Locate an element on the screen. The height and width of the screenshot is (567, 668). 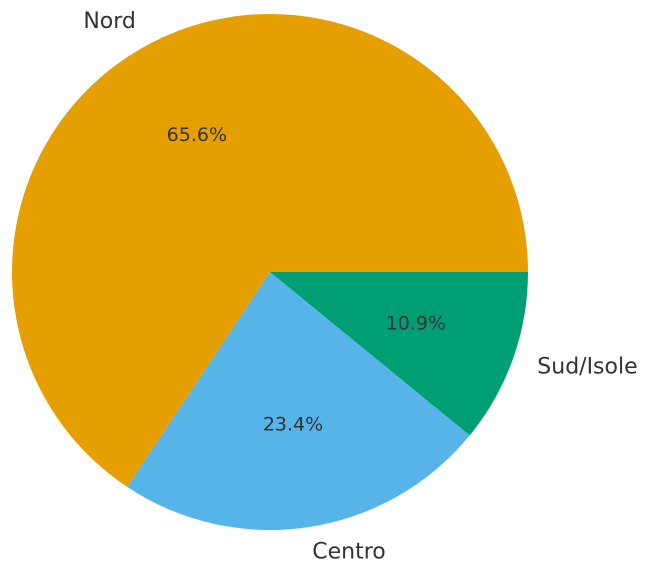
slice-label: Sud/Isole is located at coordinates (587, 366).